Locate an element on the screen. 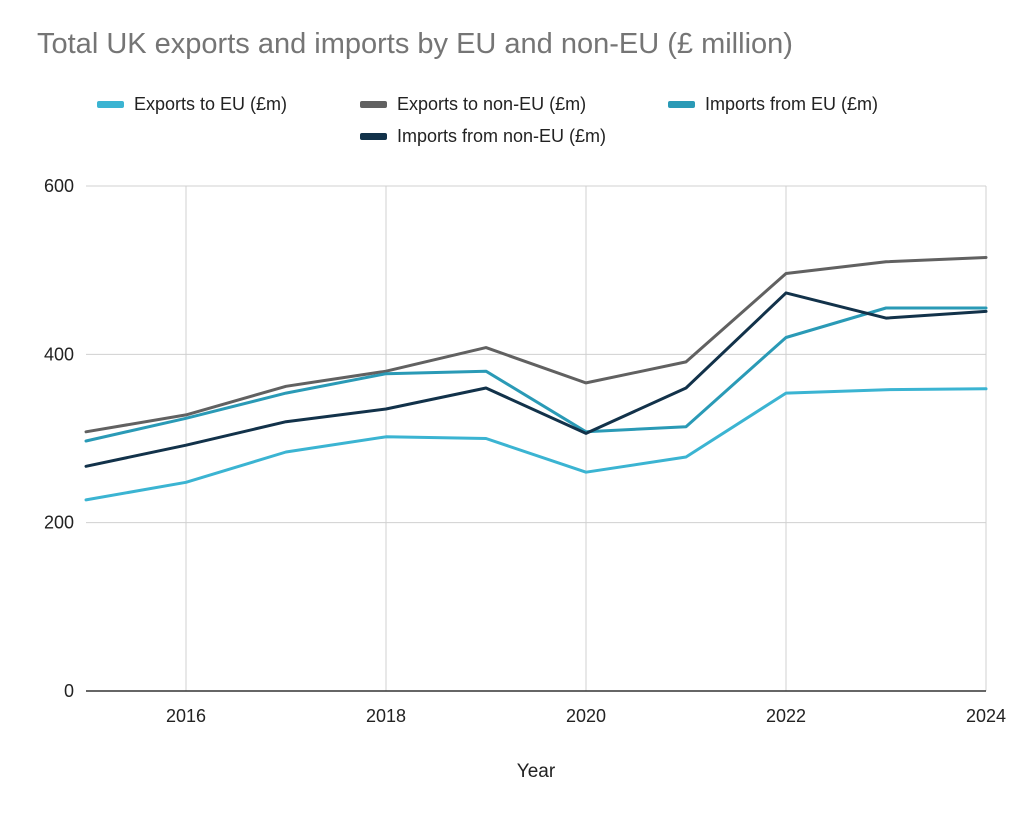  legend-swatch-imports-from-non-eu is located at coordinates (373, 136).